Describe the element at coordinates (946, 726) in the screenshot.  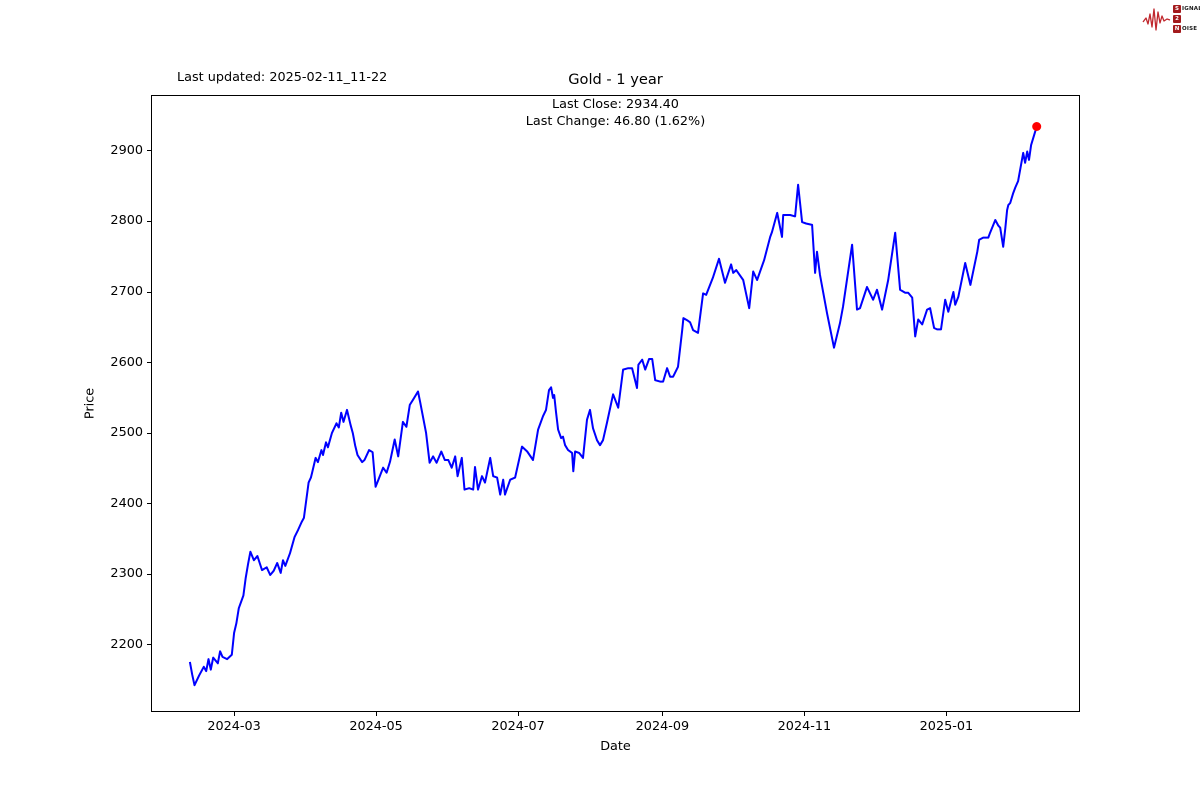
I see `x-tick-label: 2025-01` at that location.